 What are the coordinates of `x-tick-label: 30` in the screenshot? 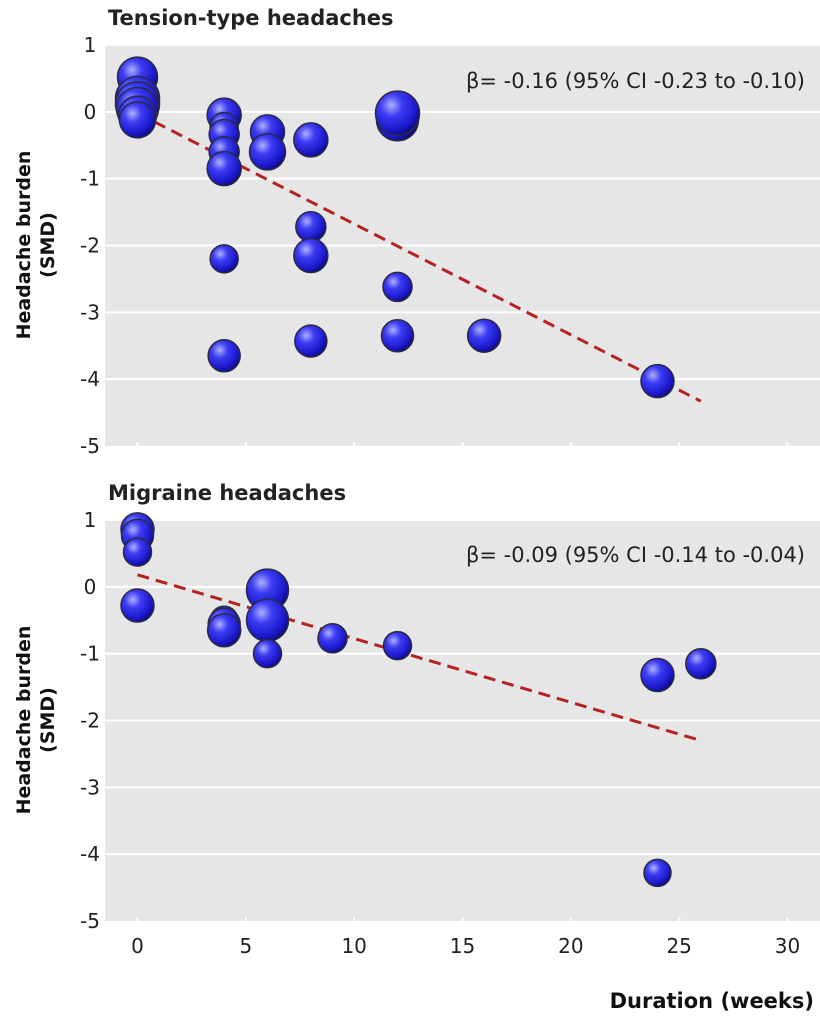 It's located at (787, 946).